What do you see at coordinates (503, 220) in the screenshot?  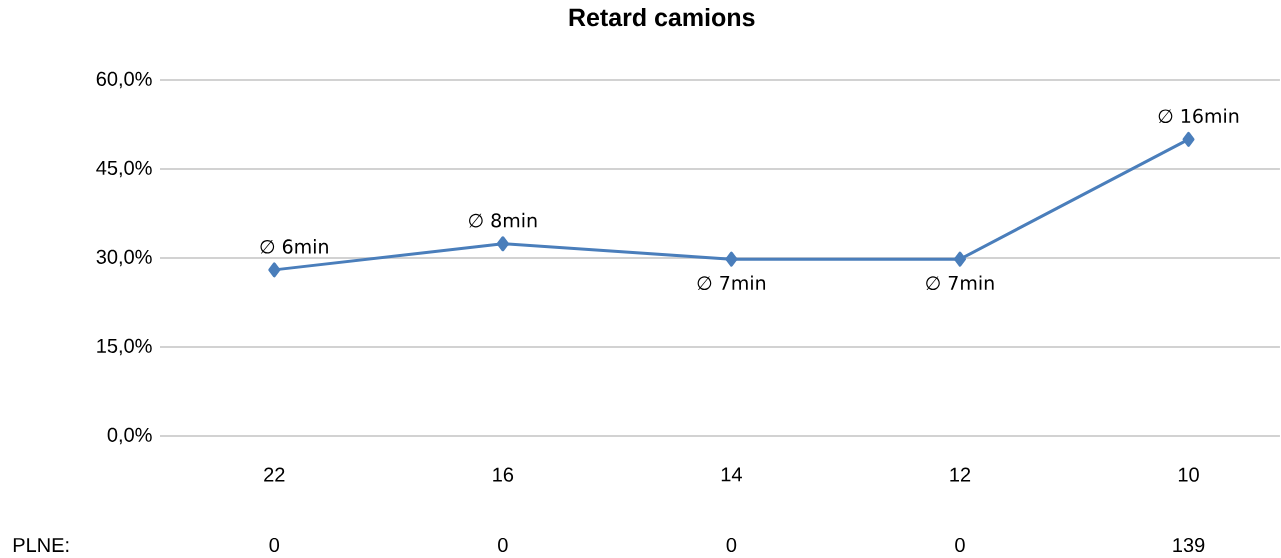 I see `annotation: ∅ 8min` at bounding box center [503, 220].